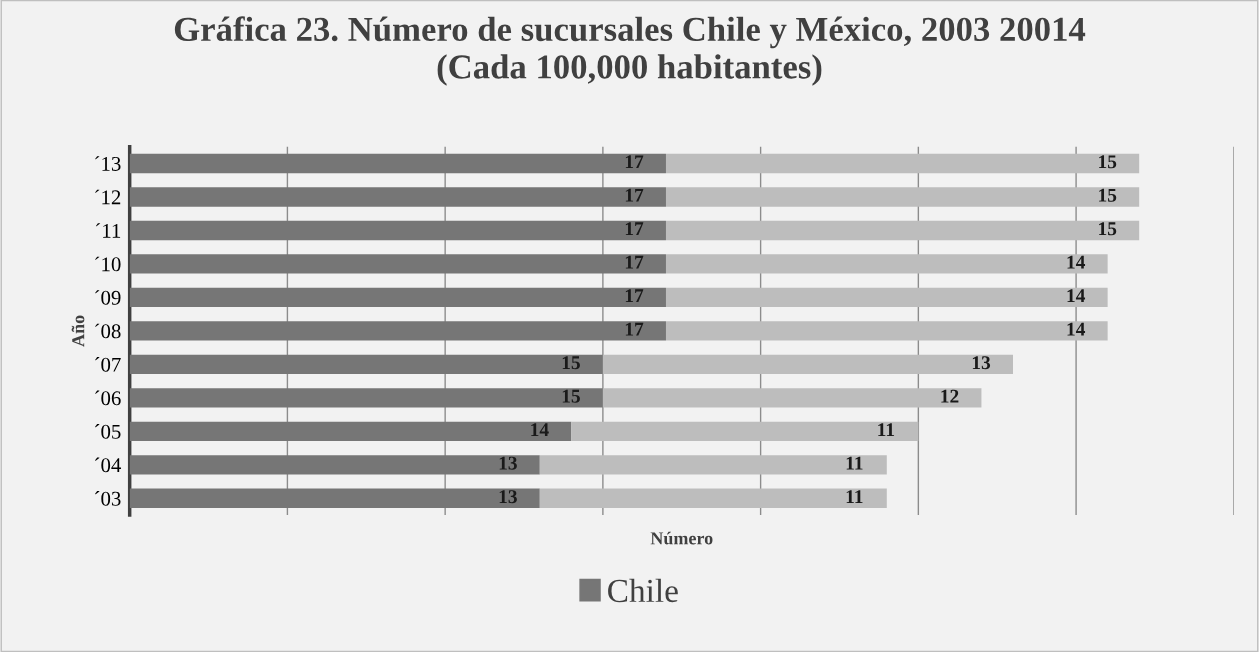 The image size is (1259, 652). I want to click on y-tick-label: ´07, so click(108, 364).